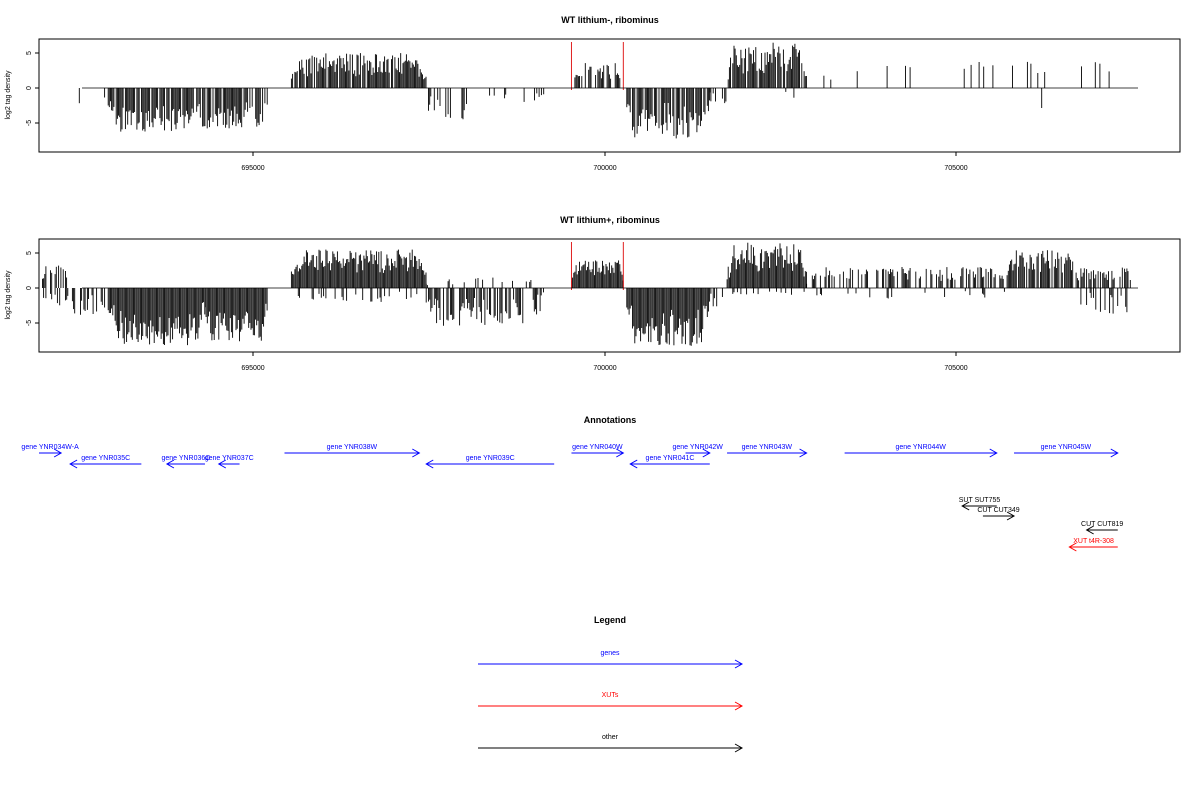  I want to click on annotation-label: gene YNR044W, so click(920, 447).